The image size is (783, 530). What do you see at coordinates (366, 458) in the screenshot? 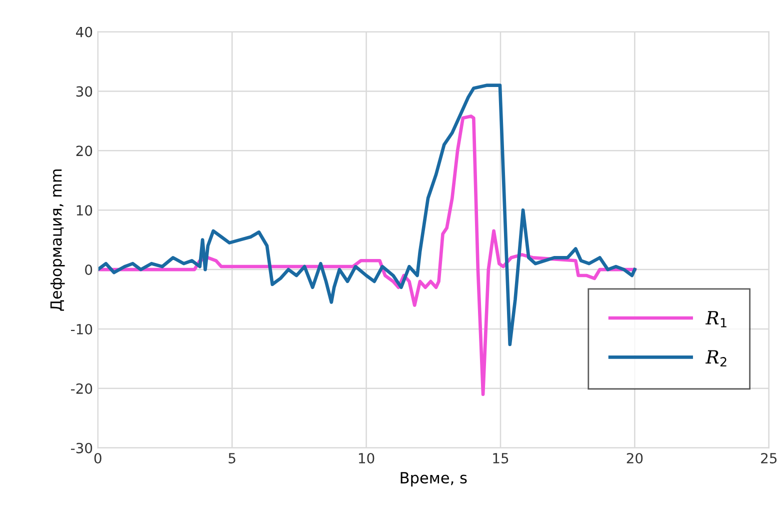
I see `x-tick-label: 10` at bounding box center [366, 458].